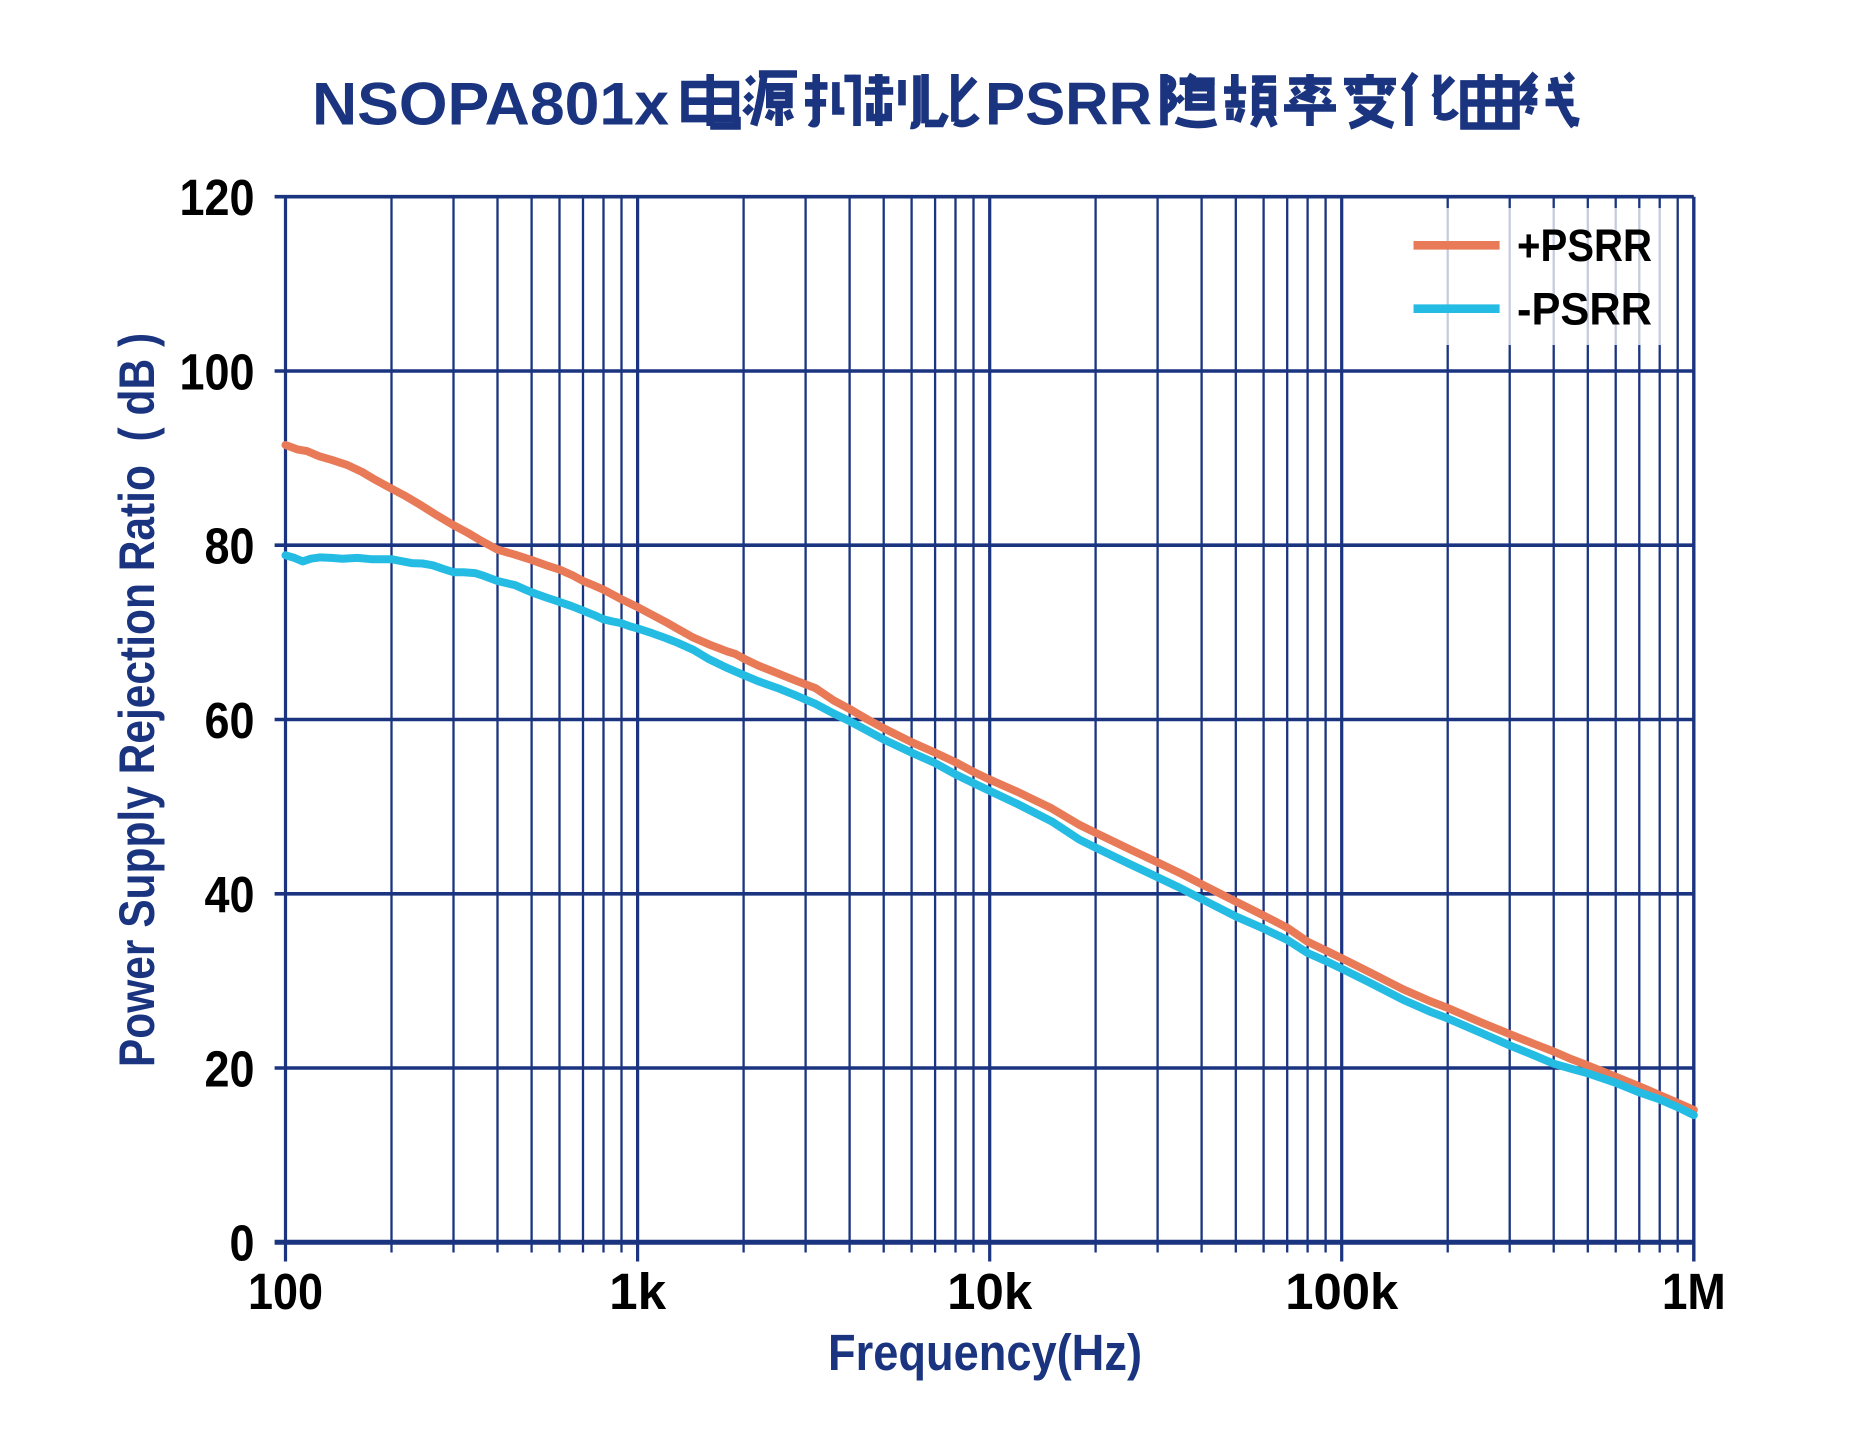  Describe the element at coordinates (230, 1068) in the screenshot. I see `svg-text: 20` at that location.